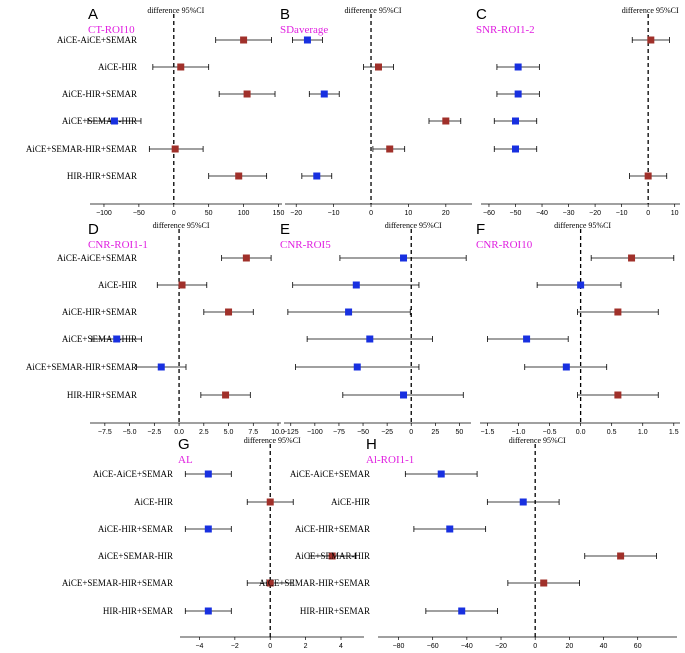 The image size is (685, 653). Describe the element at coordinates (285, 14) in the screenshot. I see `panel-letter: B` at that location.